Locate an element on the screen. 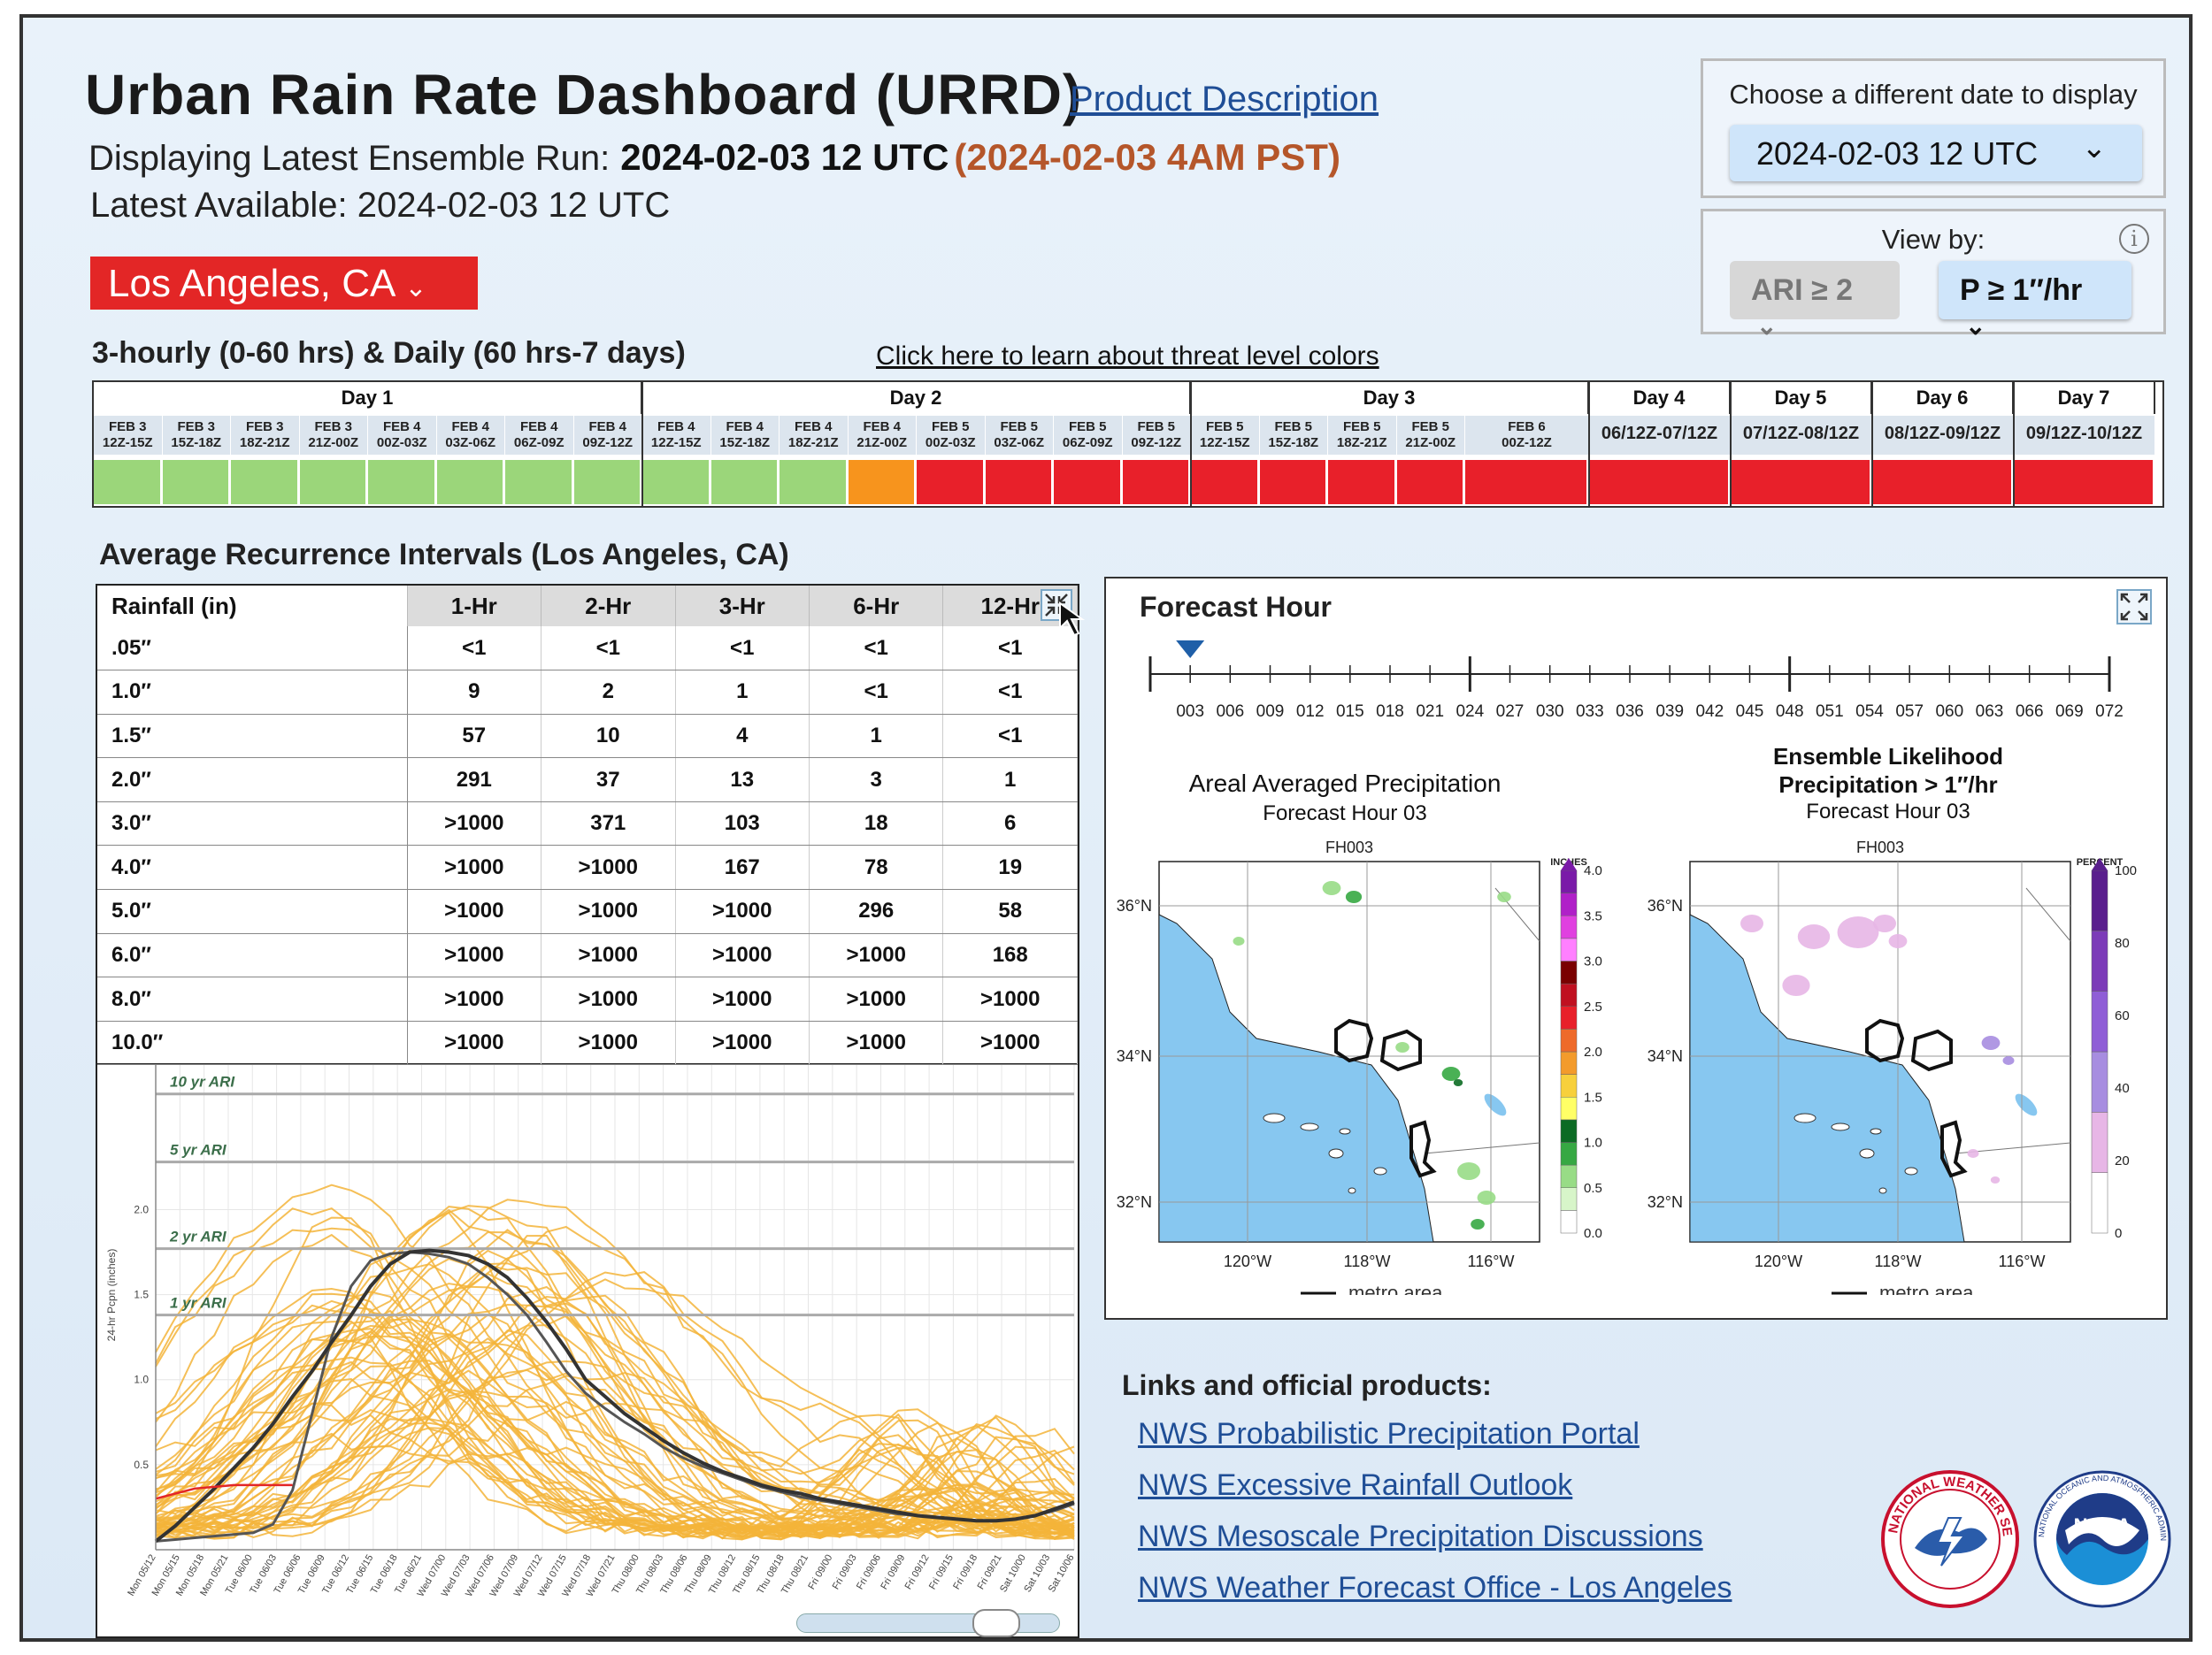 This screenshot has width=2212, height=1655. threat-slot-time: 21Z-00Z is located at coordinates (1431, 442).